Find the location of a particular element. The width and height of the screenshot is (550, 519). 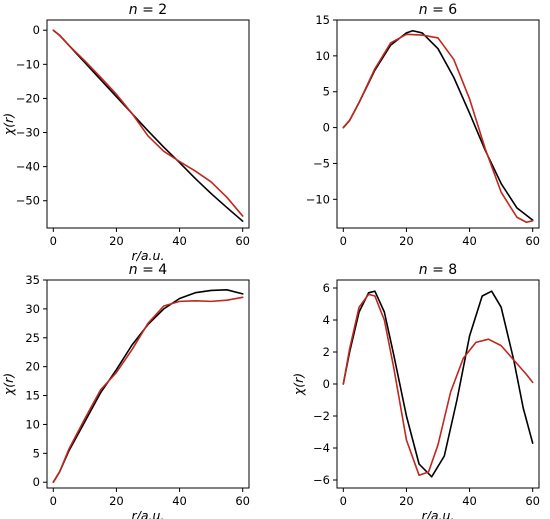

y-tick-label: −4 is located at coordinates (321, 448).